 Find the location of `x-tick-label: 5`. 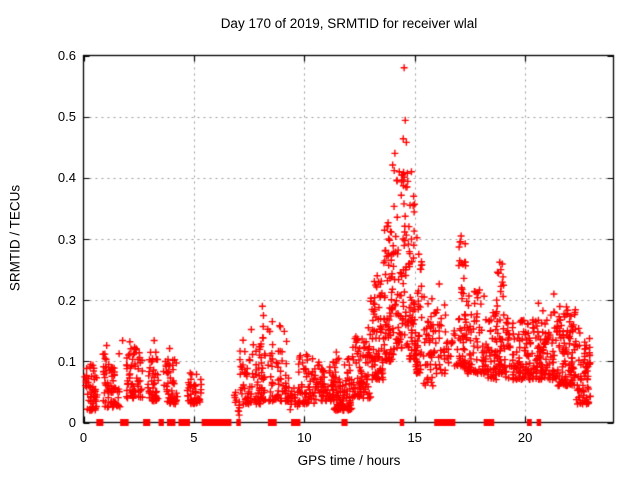

x-tick-label: 5 is located at coordinates (194, 437).